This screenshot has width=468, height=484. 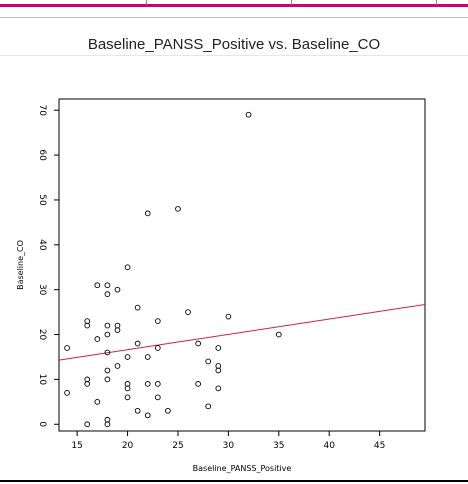 I want to click on x-tick-label: 30, so click(x=229, y=446).